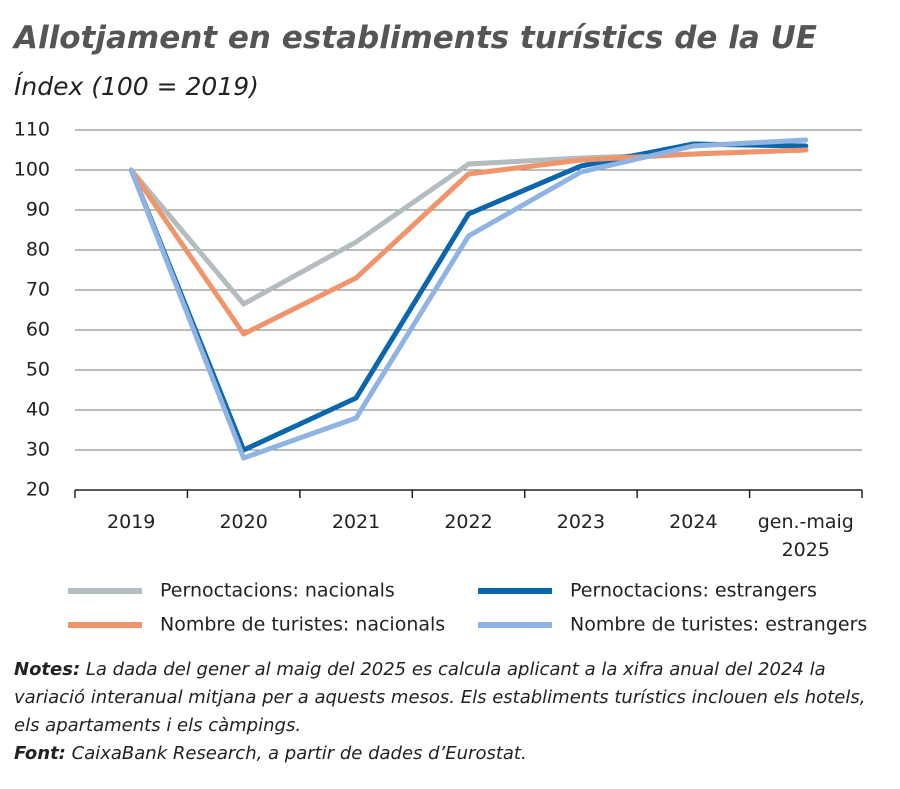 The image size is (900, 789). Describe the element at coordinates (38, 370) in the screenshot. I see `y-tick-label: 50` at that location.